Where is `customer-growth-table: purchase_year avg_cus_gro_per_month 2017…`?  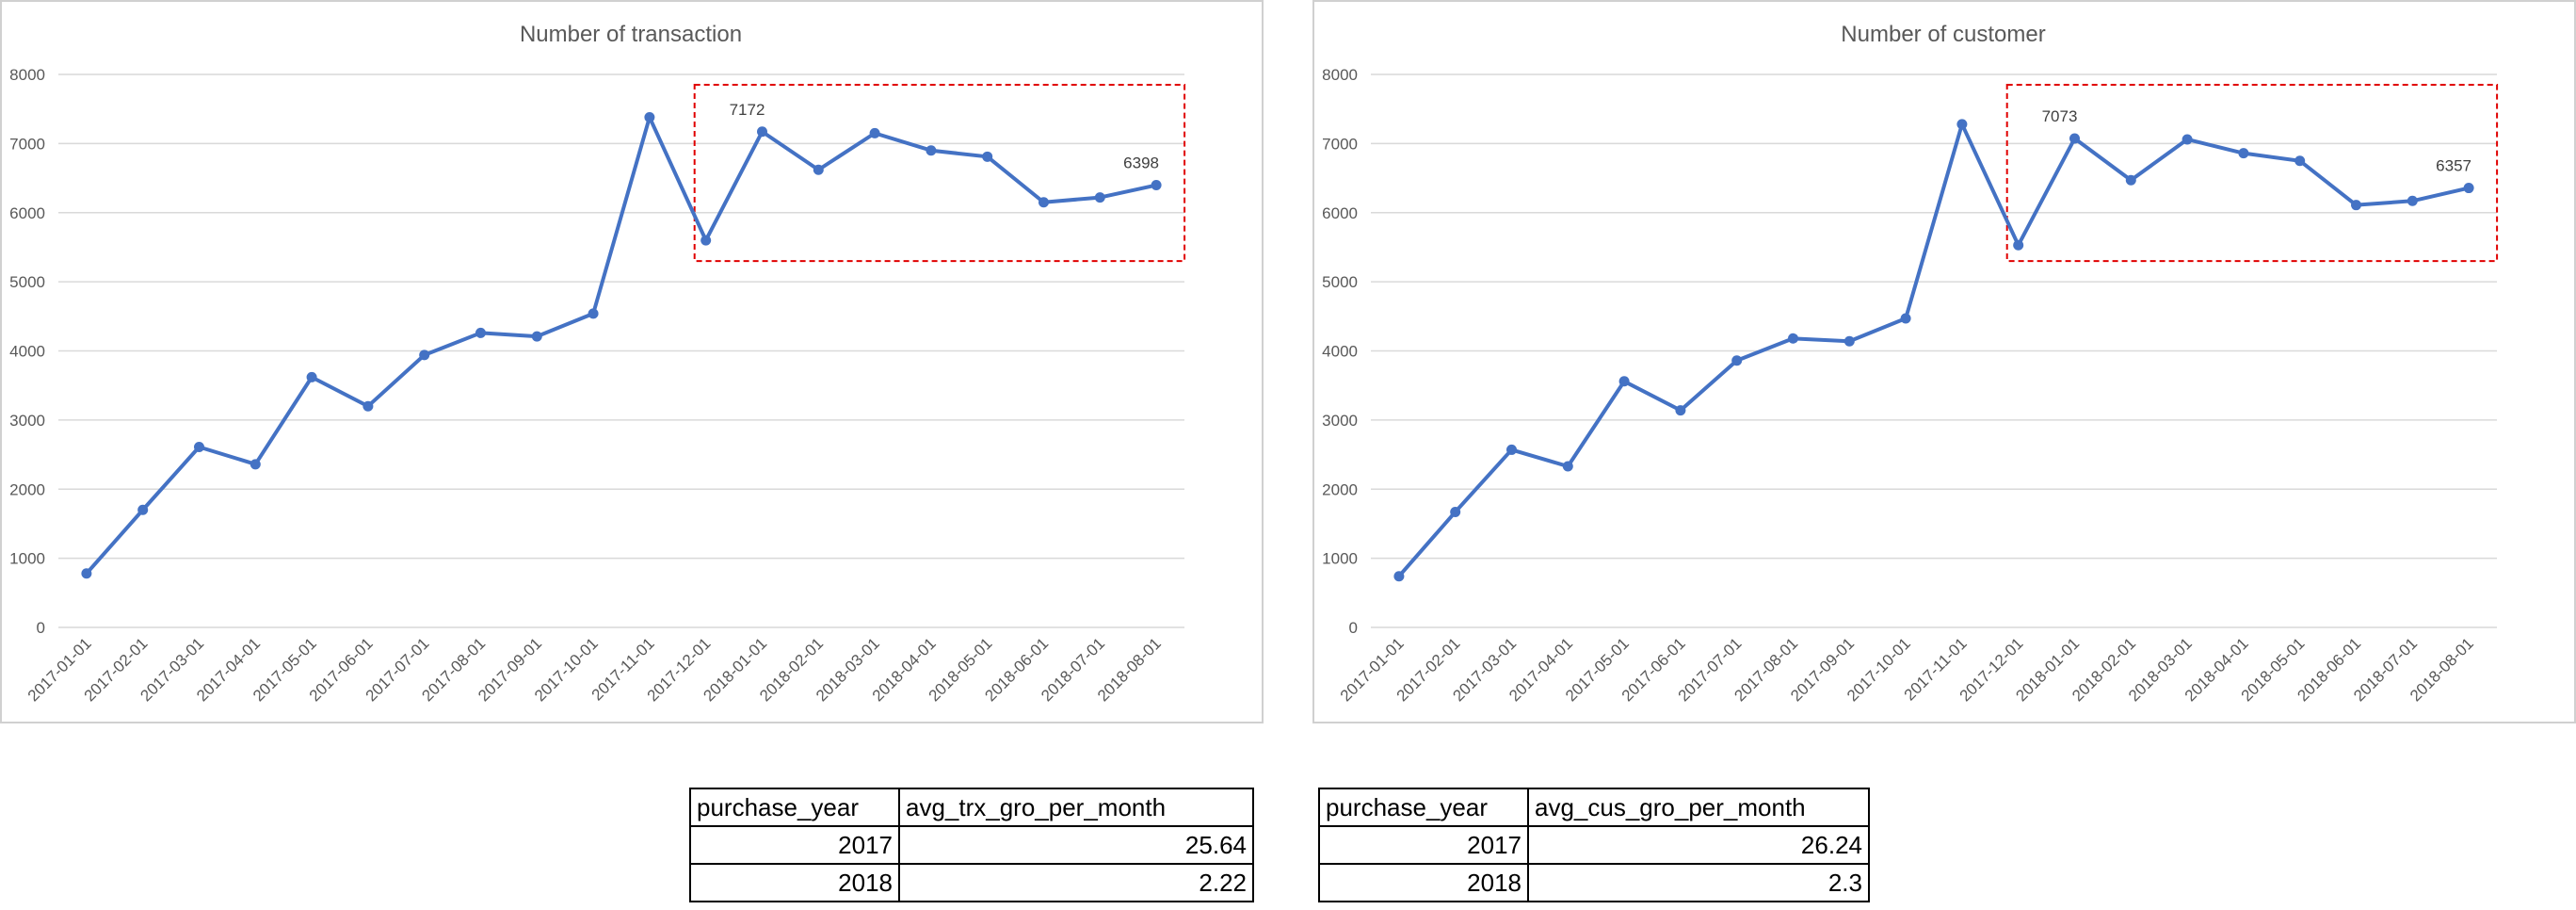
customer-growth-table: purchase_year avg_cus_gro_per_month 2017… is located at coordinates (1594, 845).